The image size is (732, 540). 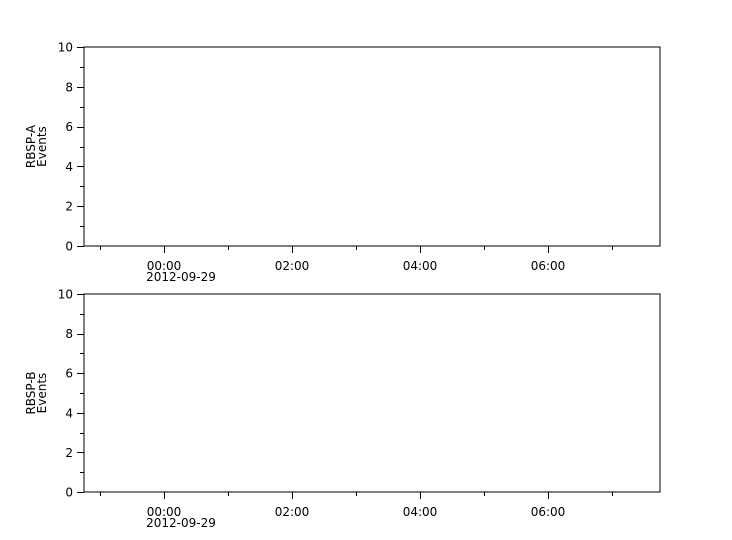 I want to click on y-axis-label: RBSP-B, so click(x=31, y=392).